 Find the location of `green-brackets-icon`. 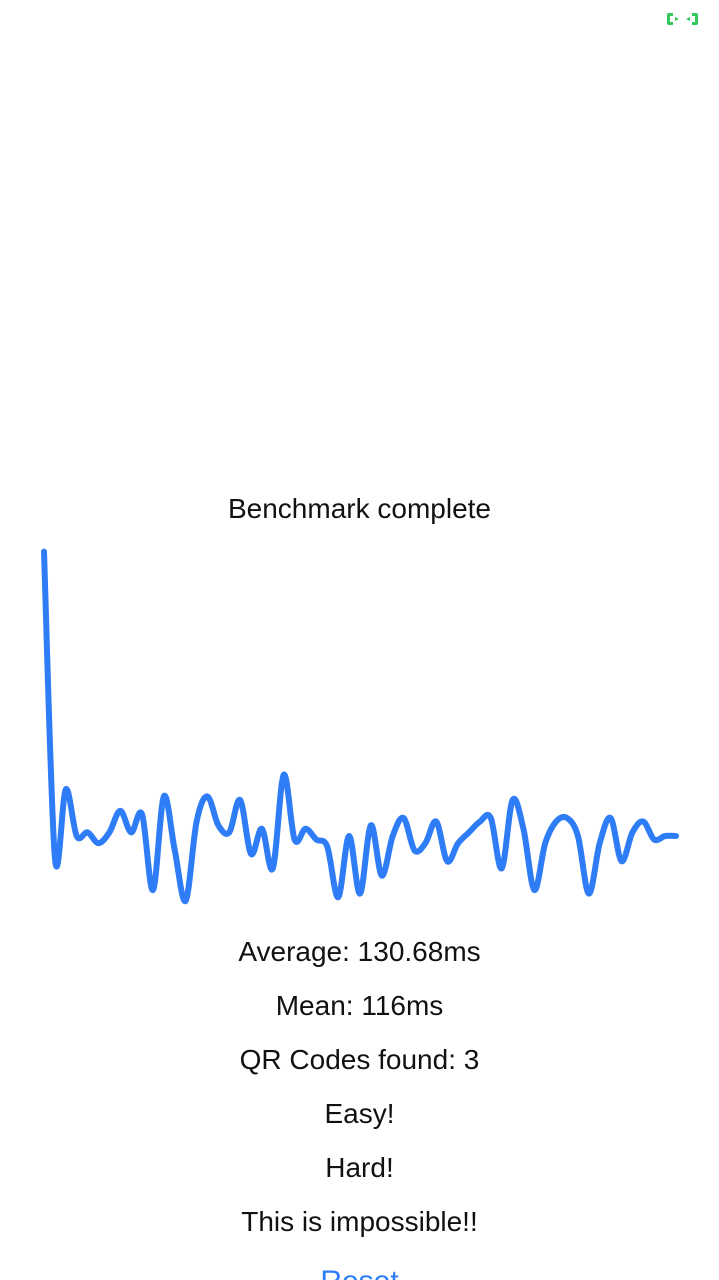

green-brackets-icon is located at coordinates (682, 19).